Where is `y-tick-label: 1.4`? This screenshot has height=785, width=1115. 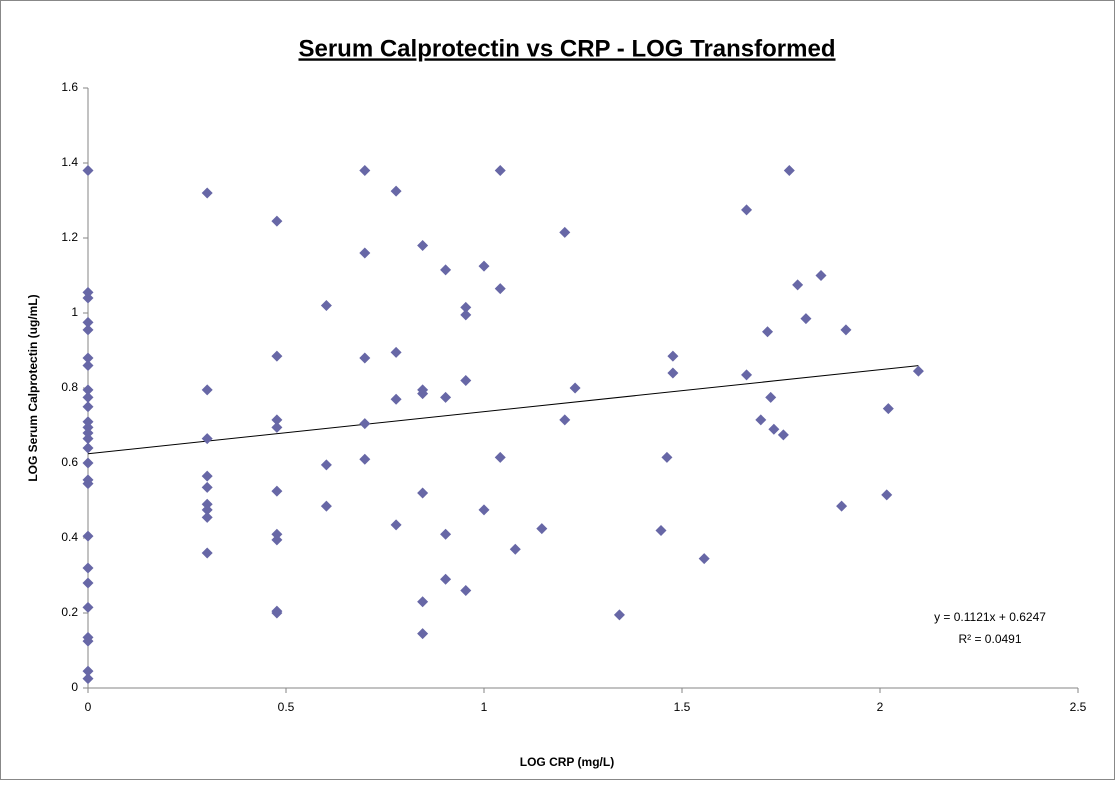 y-tick-label: 1.4 is located at coordinates (69, 162).